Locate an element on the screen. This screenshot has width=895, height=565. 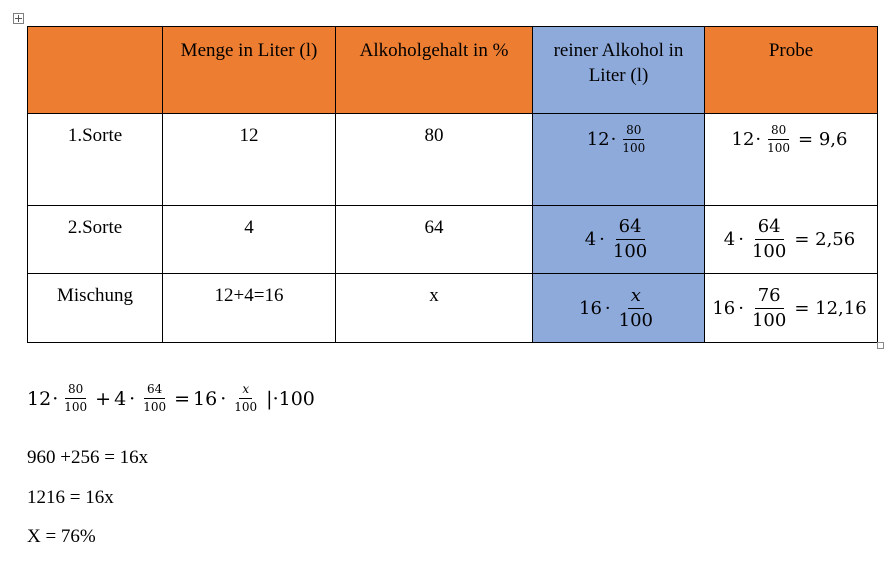
formula: 16 · 76 100 = 12,16 is located at coordinates (789, 307).